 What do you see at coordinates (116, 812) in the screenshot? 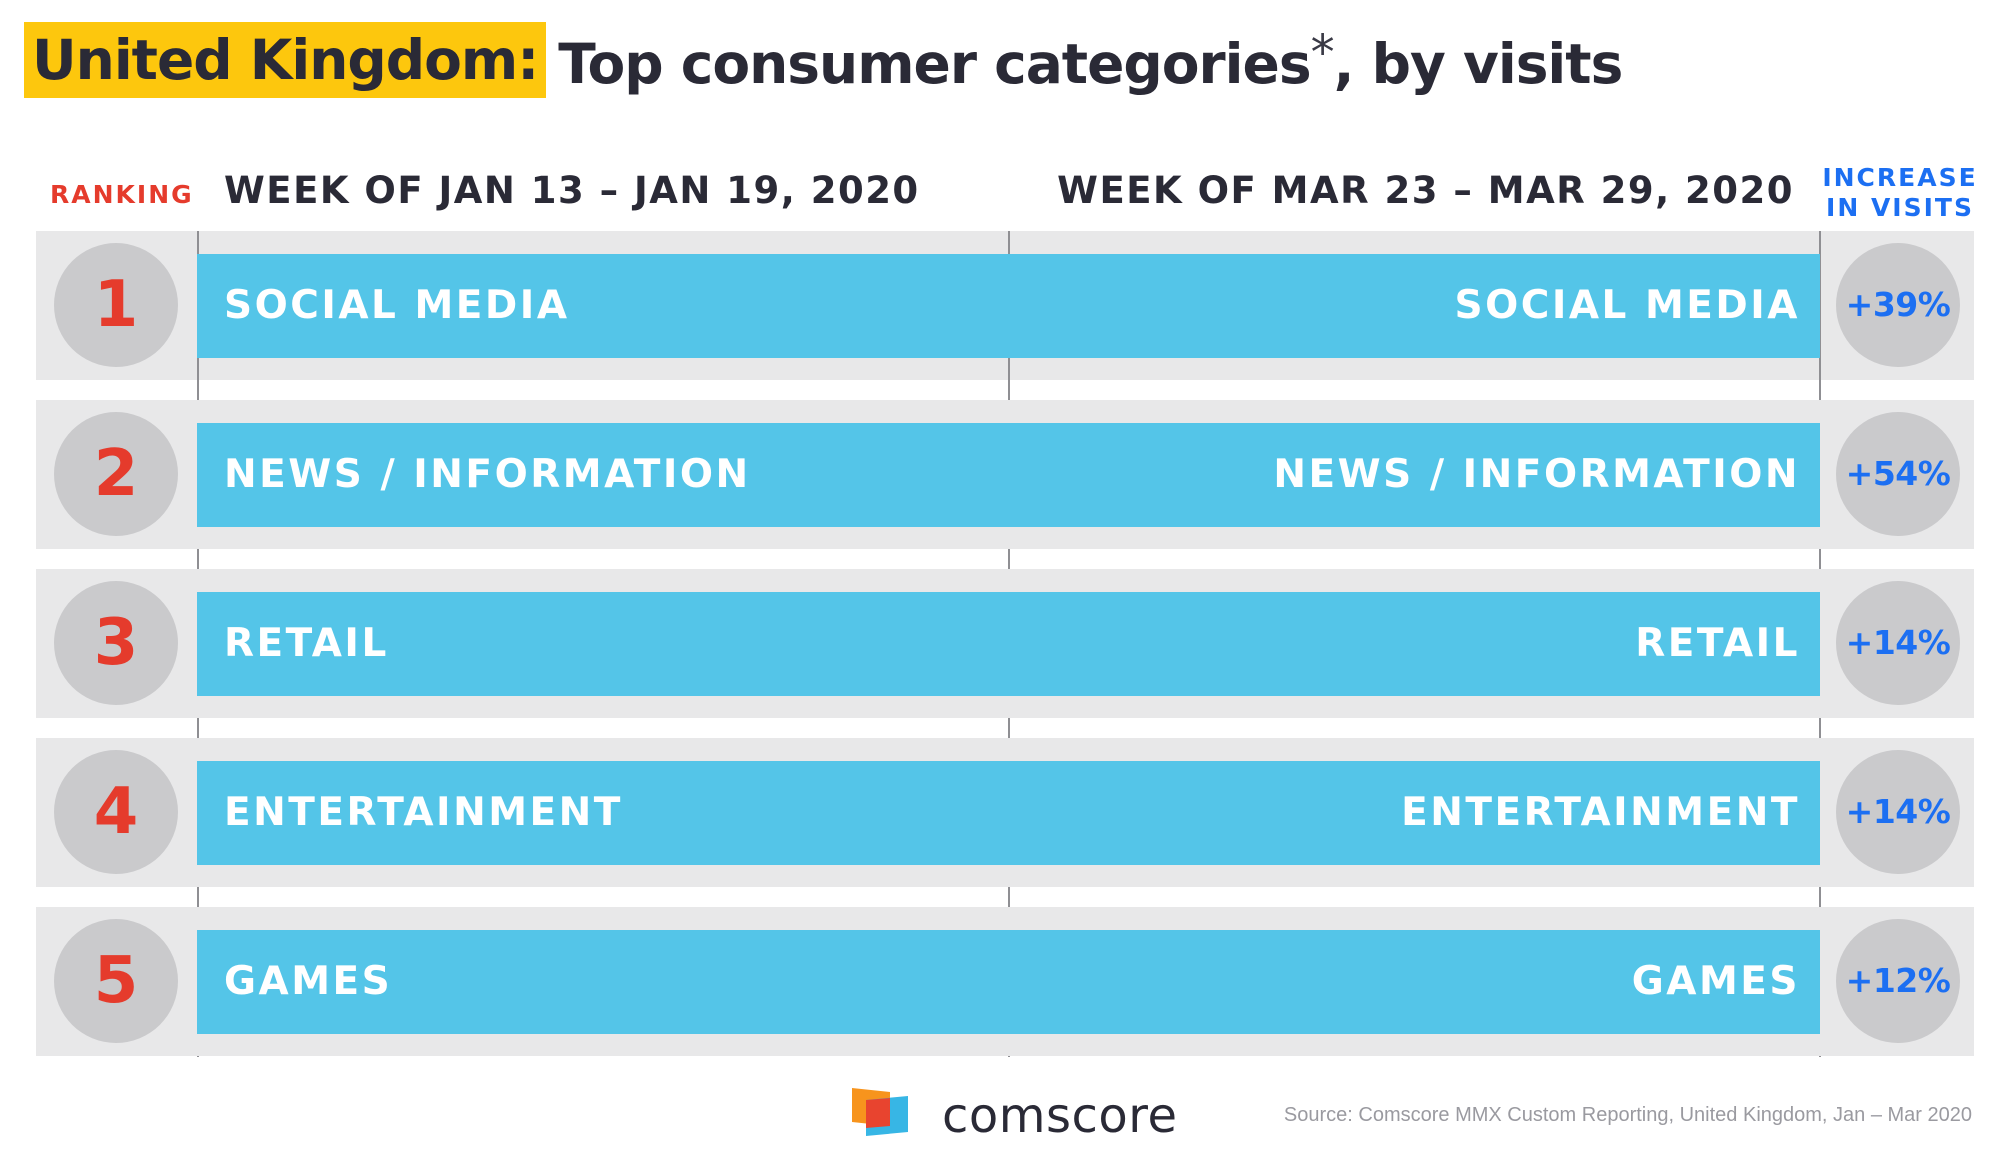
I see `rank-badge: 4` at bounding box center [116, 812].